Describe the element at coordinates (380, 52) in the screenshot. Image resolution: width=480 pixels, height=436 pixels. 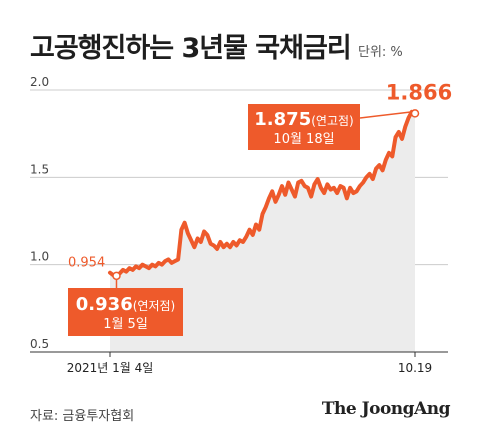
I see `unit-label: 단위: %` at that location.